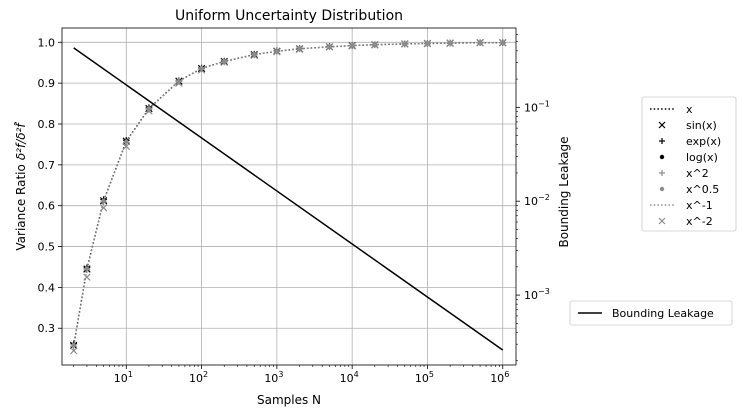 The height and width of the screenshot is (415, 742). I want to click on y-left-tick-label: 0.5, so click(47, 247).